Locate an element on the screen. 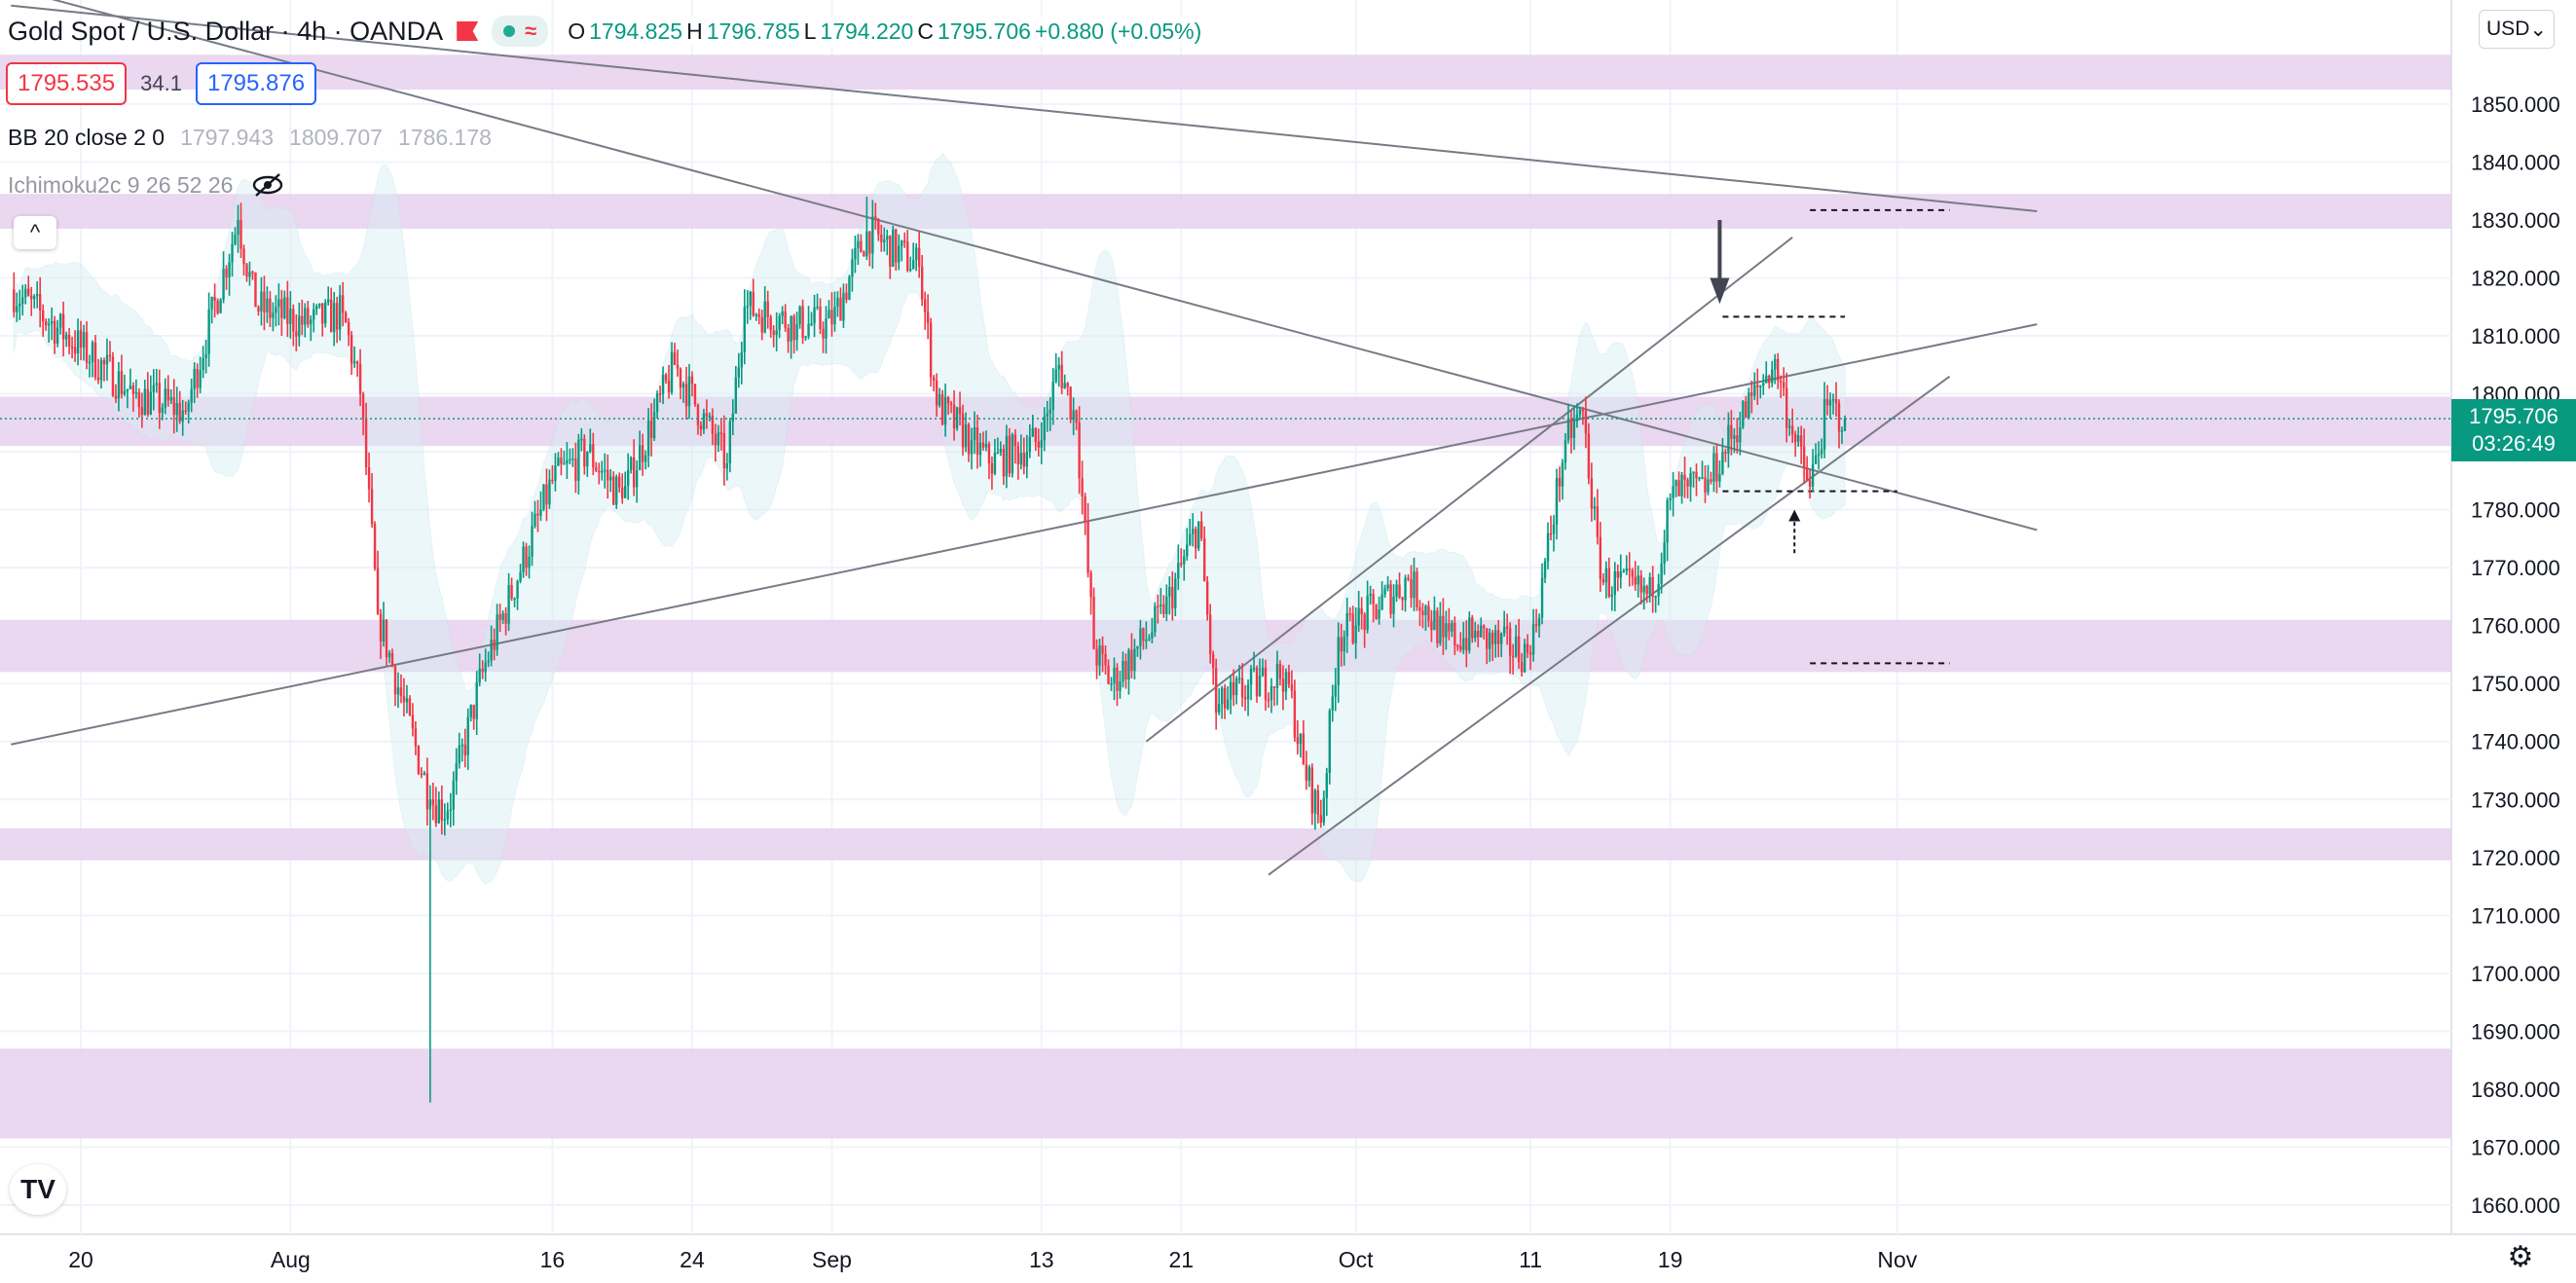  ichimoku-indicator-legend: Ichimoku2c 9 26 52 26 is located at coordinates (147, 185).